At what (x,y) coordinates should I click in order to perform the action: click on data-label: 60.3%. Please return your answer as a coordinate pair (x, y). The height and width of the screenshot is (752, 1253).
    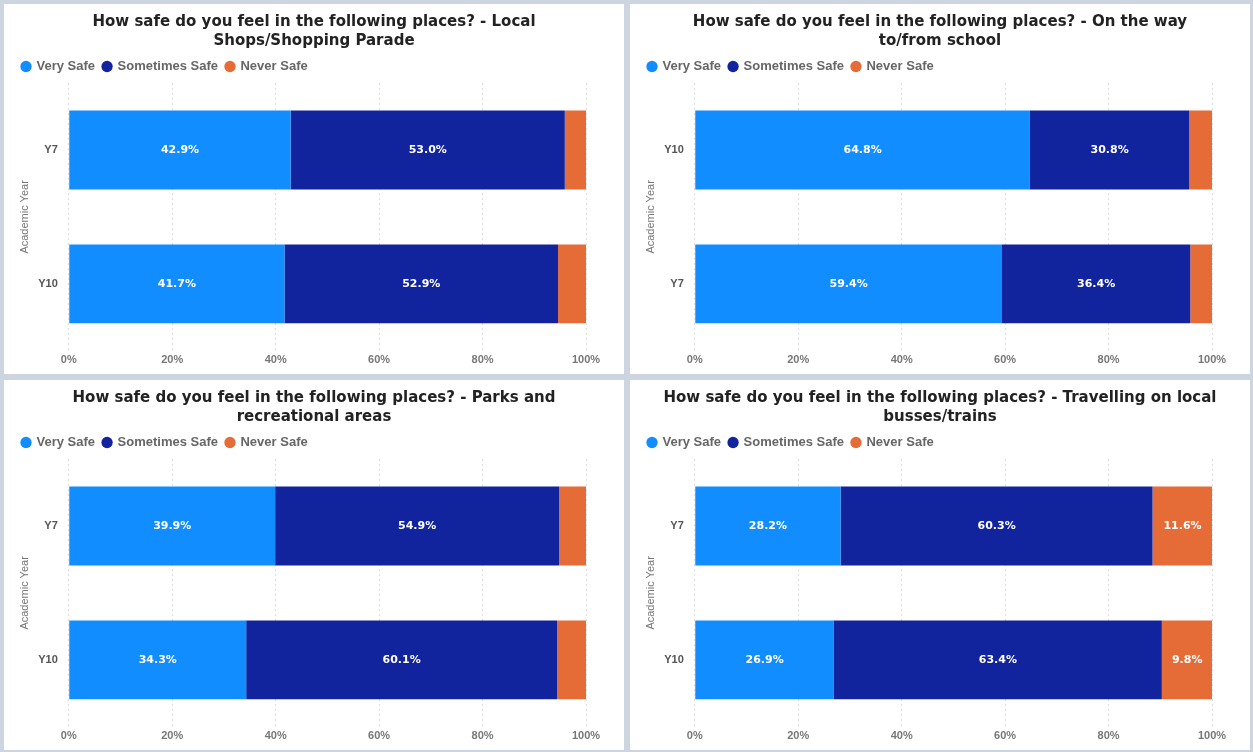
    Looking at the image, I should click on (996, 525).